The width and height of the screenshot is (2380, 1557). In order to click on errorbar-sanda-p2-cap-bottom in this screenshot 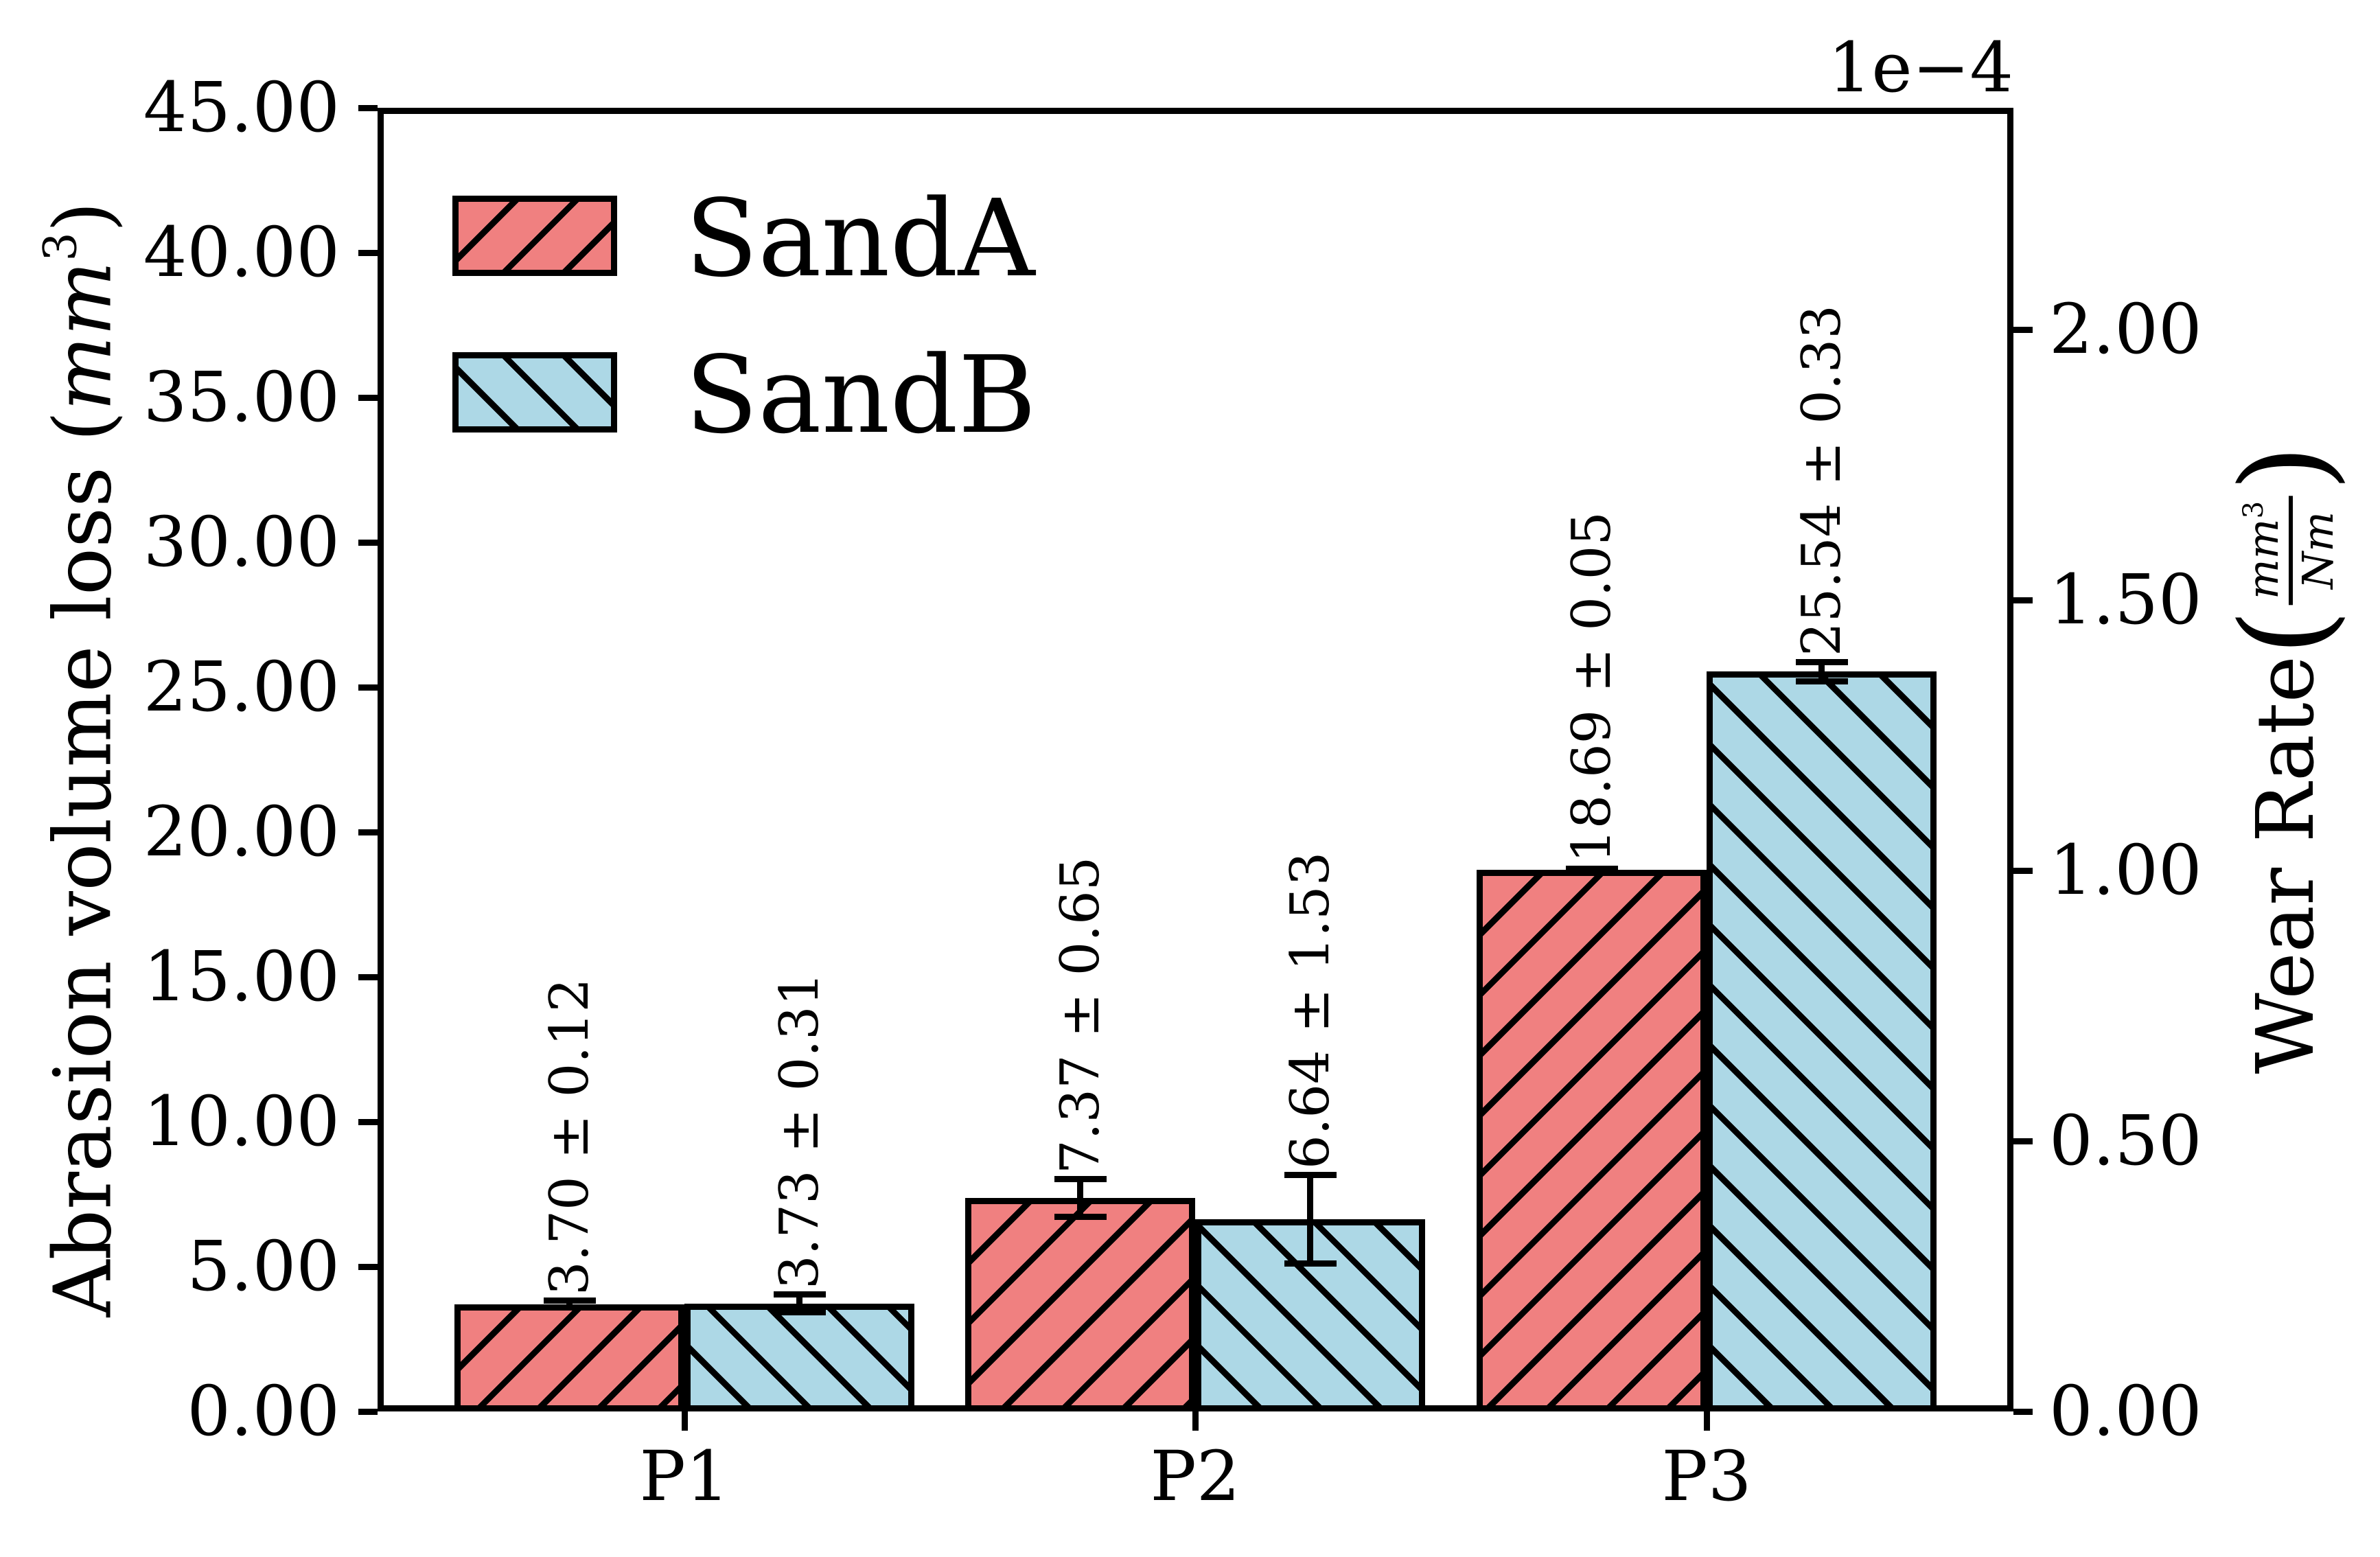, I will do `click(1080, 1216)`.